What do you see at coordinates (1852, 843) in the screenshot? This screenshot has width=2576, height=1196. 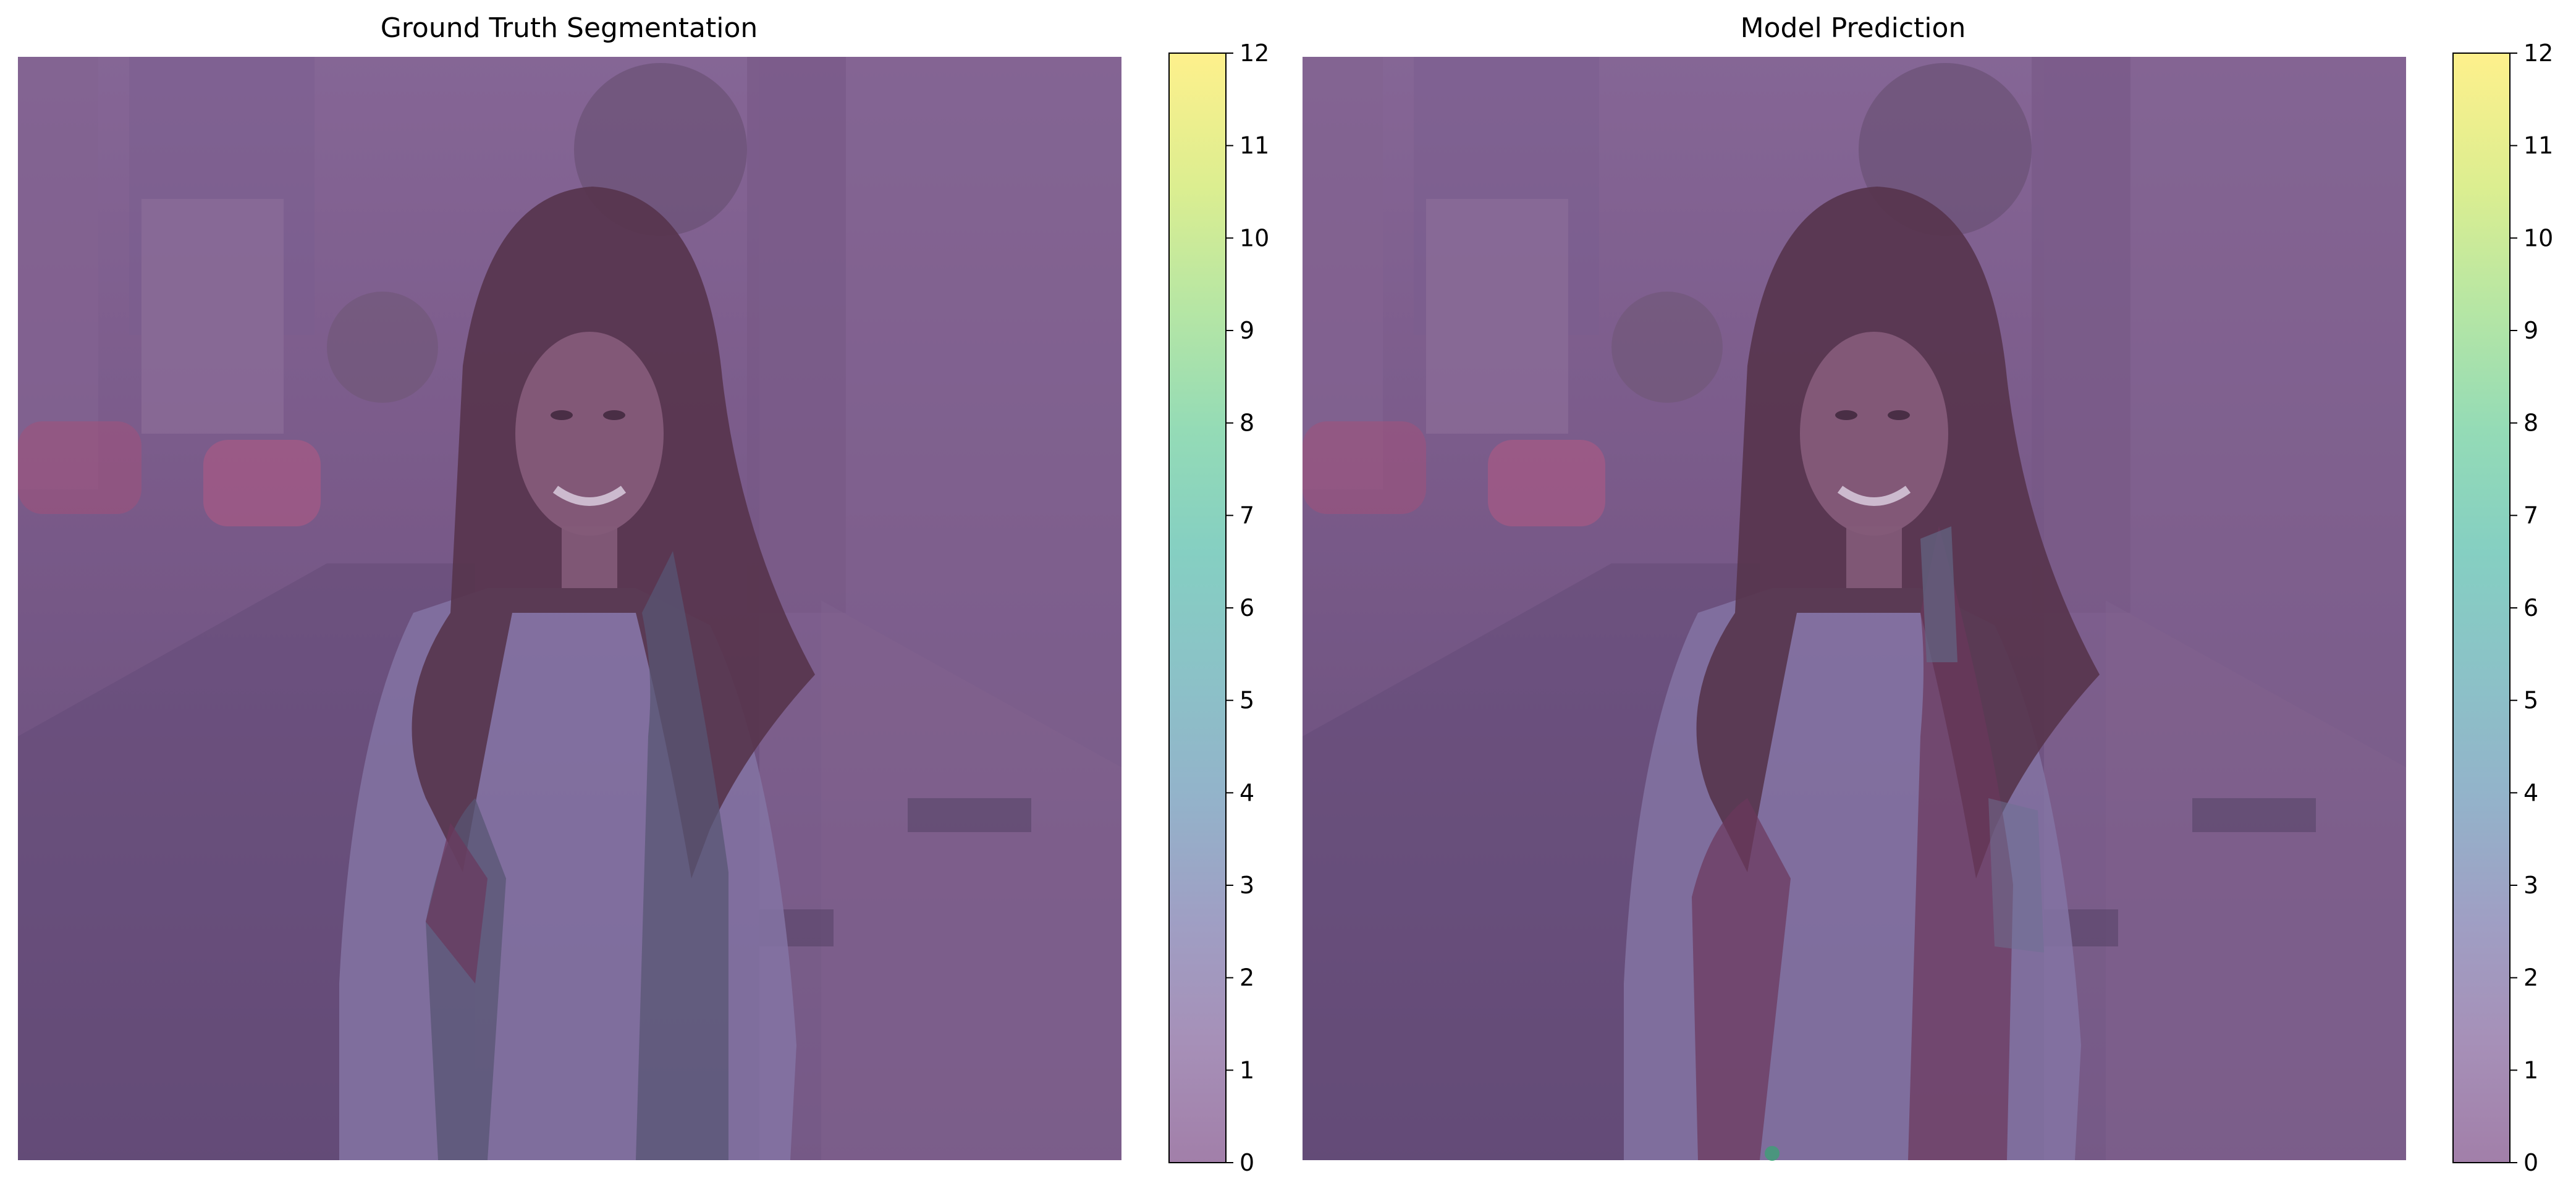 I see `vest-region-pred` at bounding box center [1852, 843].